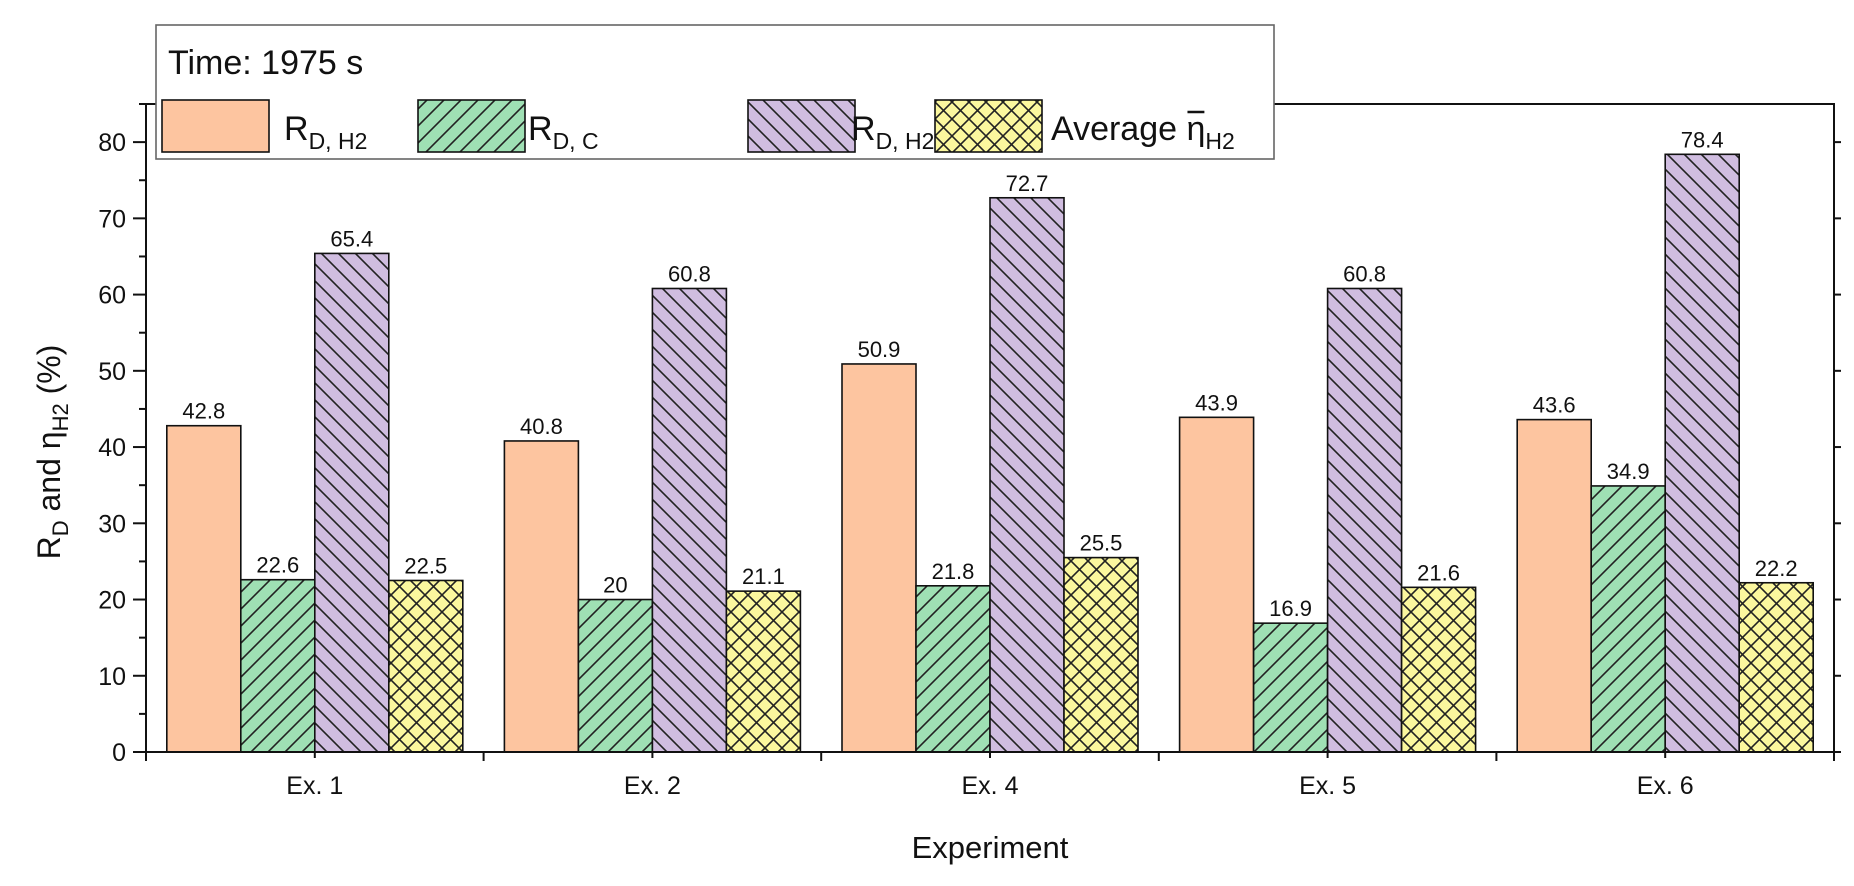 The width and height of the screenshot is (1854, 886). Describe the element at coordinates (112, 219) in the screenshot. I see `y-tick-label: 70` at that location.